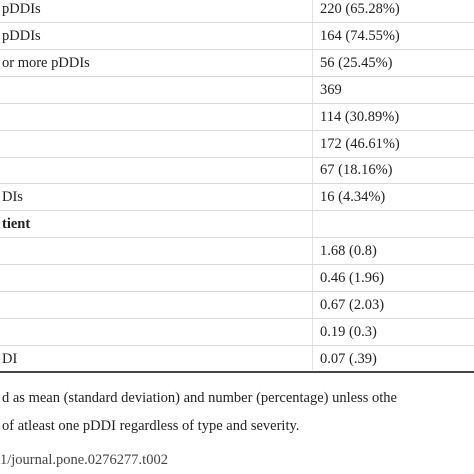 The image size is (474, 474). What do you see at coordinates (10, 358) in the screenshot?
I see `row-label: DI` at bounding box center [10, 358].